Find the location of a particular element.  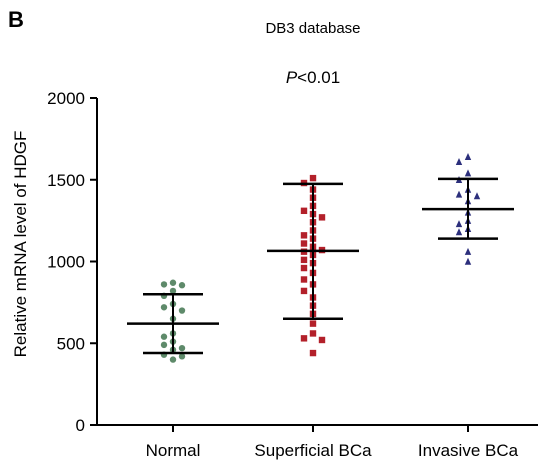

y-ticks: 0 500 1000 1500 2000 is located at coordinates (72, 262).